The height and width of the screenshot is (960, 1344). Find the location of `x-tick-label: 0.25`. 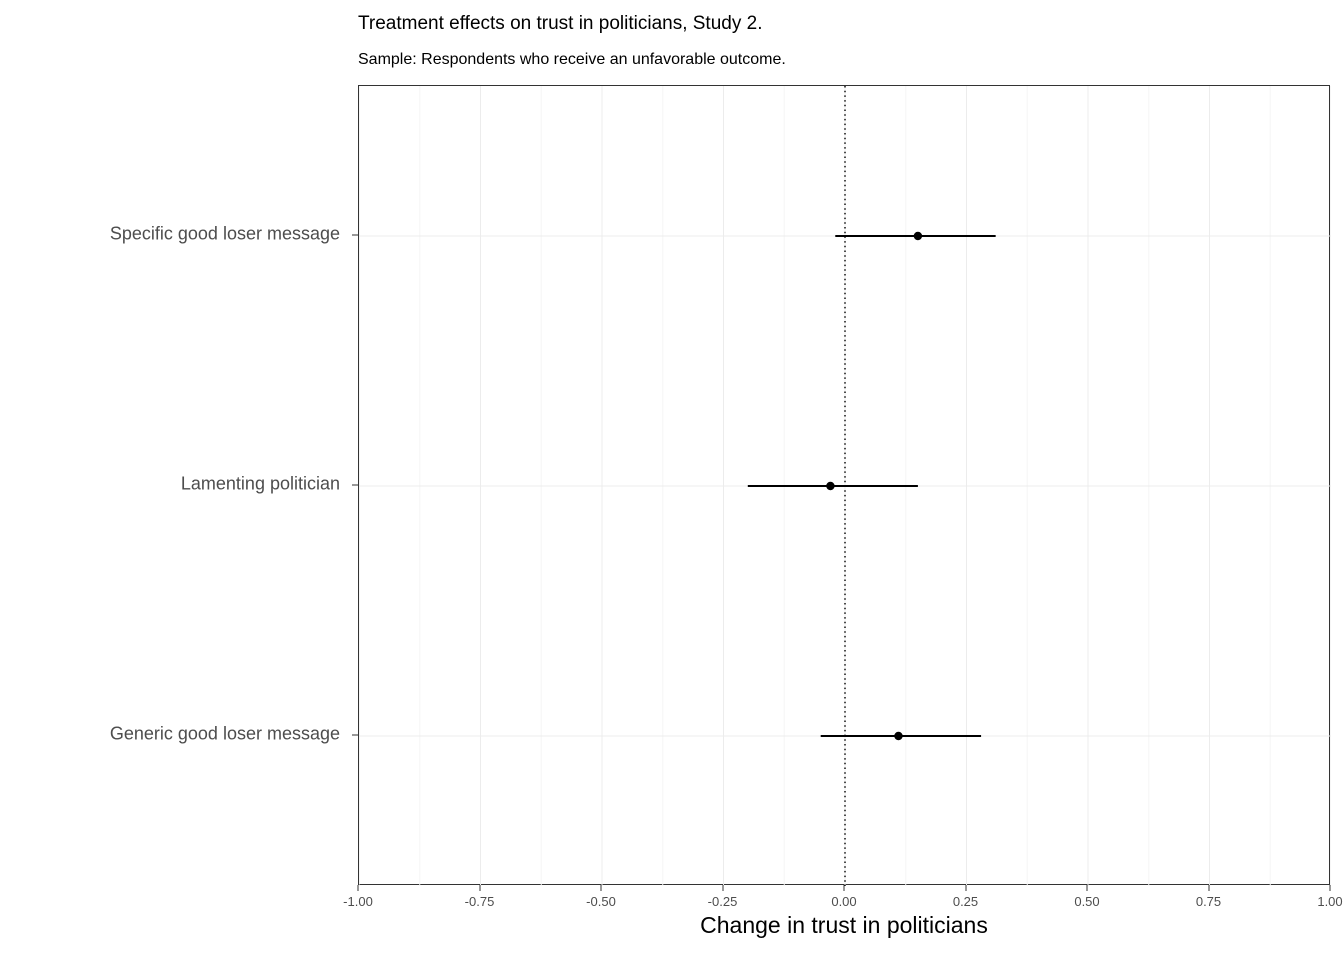

x-tick-label: 0.25 is located at coordinates (965, 901).